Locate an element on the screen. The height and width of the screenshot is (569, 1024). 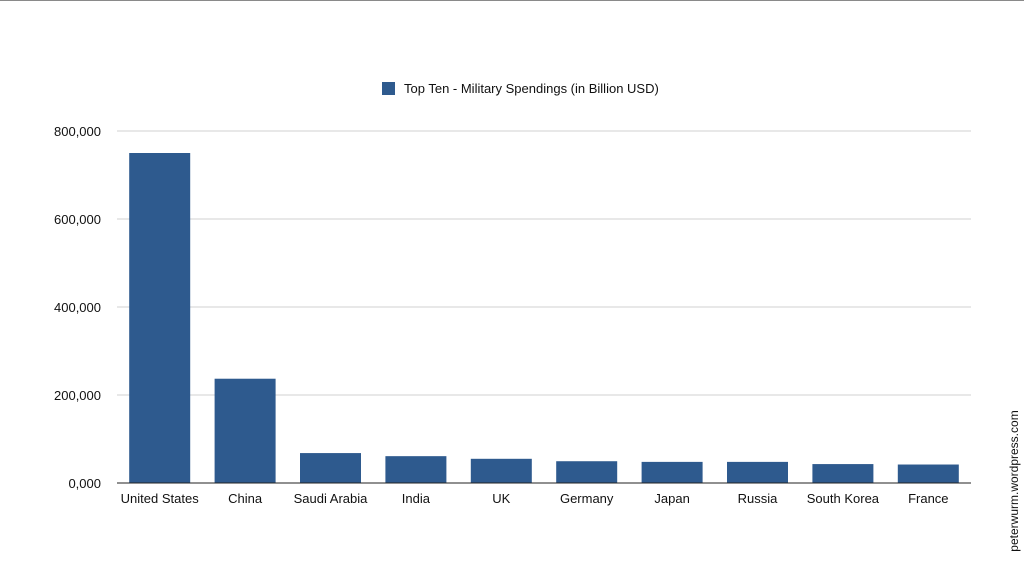
bar-russia is located at coordinates (757, 472).